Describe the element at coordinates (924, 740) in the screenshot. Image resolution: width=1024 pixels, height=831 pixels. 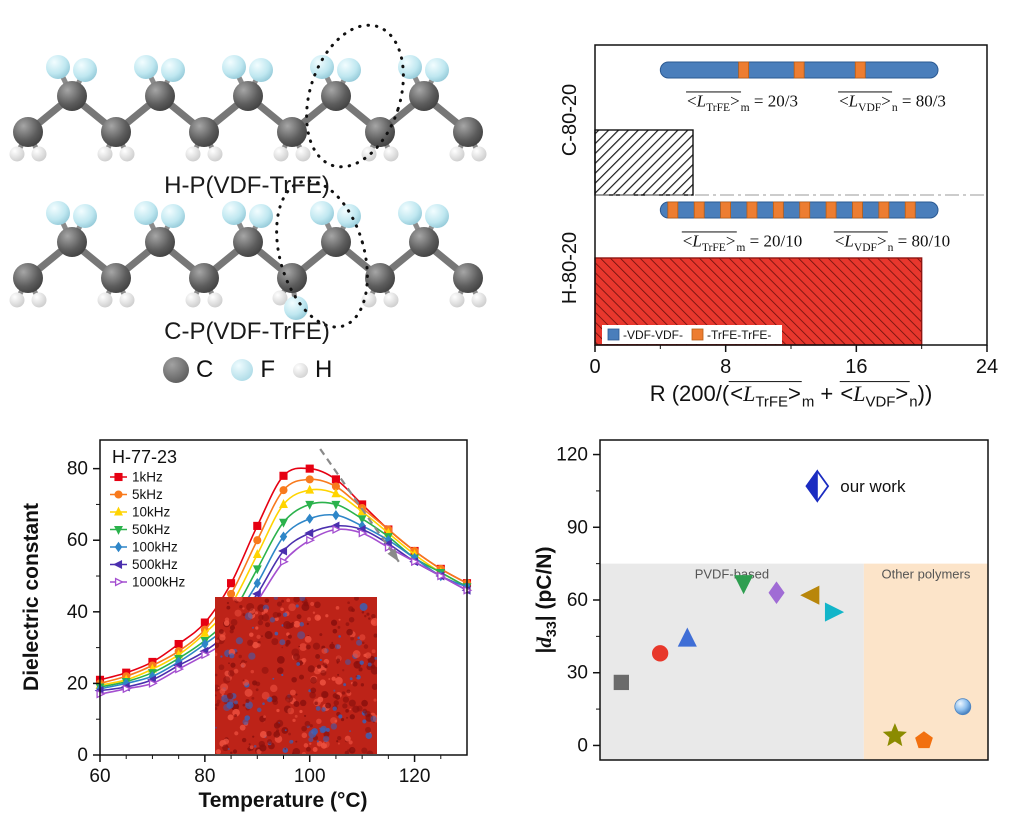
I see `point-pentagon` at that location.